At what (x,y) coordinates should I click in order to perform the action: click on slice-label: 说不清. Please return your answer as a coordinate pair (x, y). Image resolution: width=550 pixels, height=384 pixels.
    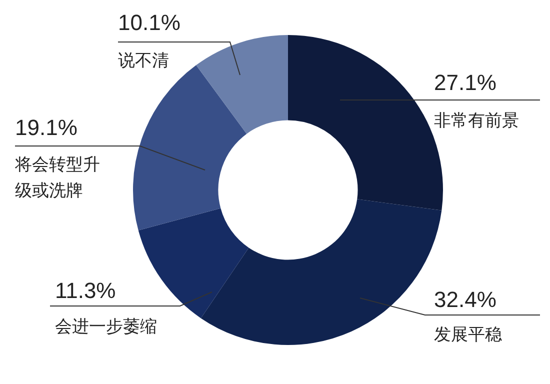
    Looking at the image, I should click on (143, 60).